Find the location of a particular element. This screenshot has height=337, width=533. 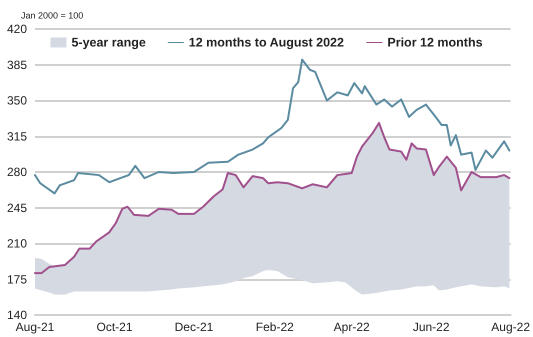

legend-label: Prior 12 months is located at coordinates (435, 43).